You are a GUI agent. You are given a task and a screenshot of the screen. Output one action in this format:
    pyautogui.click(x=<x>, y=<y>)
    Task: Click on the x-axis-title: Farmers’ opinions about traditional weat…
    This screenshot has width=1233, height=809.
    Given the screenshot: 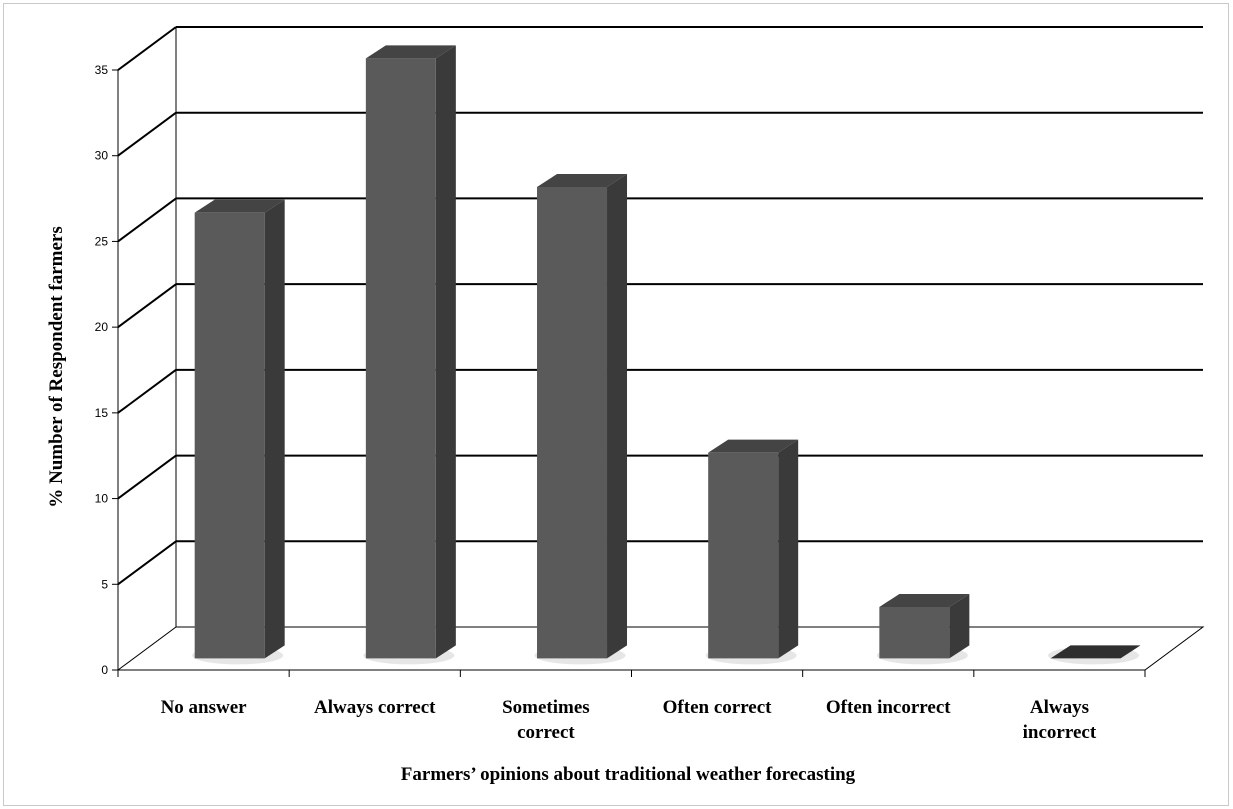 What is the action you would take?
    pyautogui.click(x=628, y=774)
    